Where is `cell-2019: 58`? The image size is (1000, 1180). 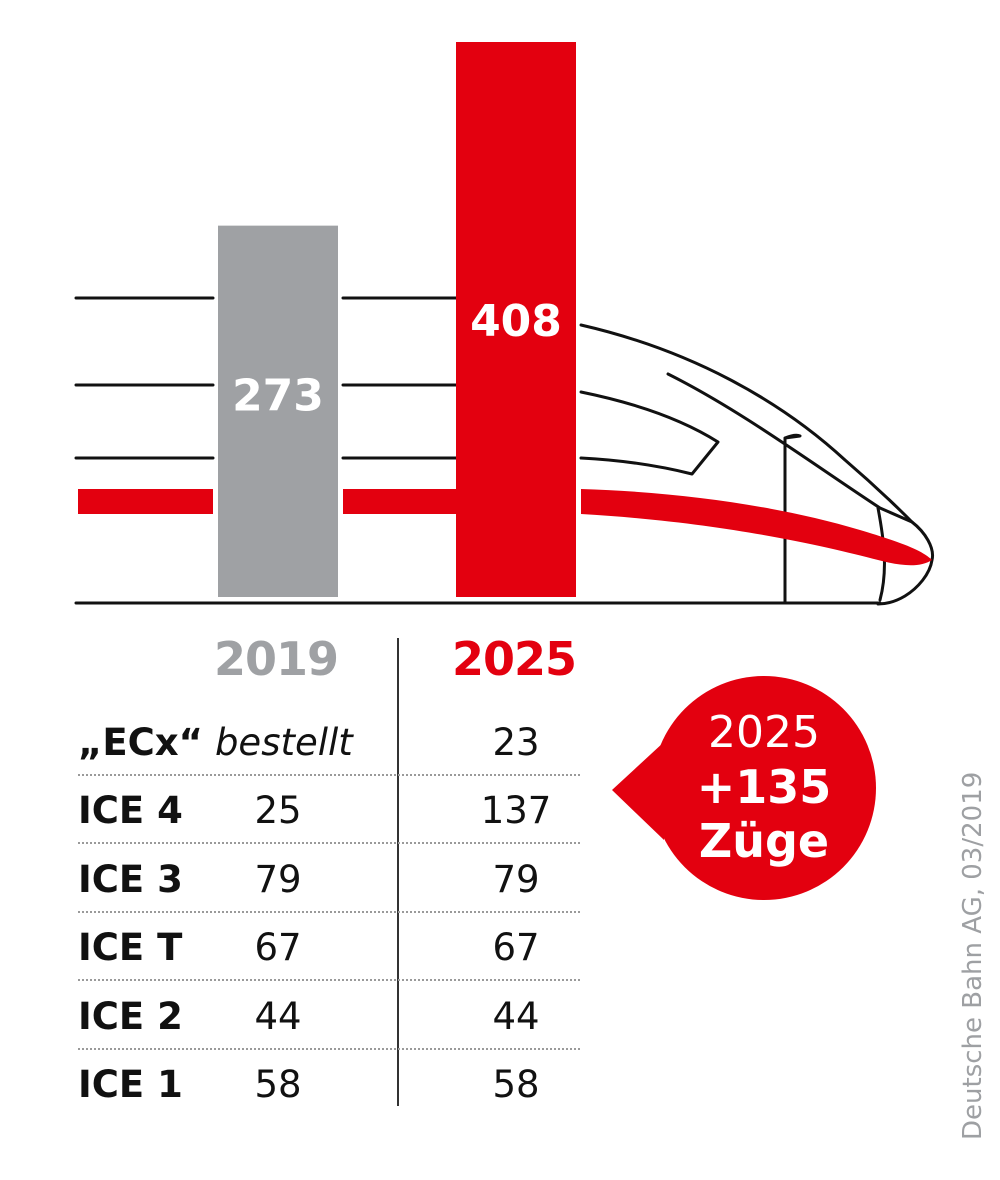 cell-2019: 58 is located at coordinates (278, 1084).